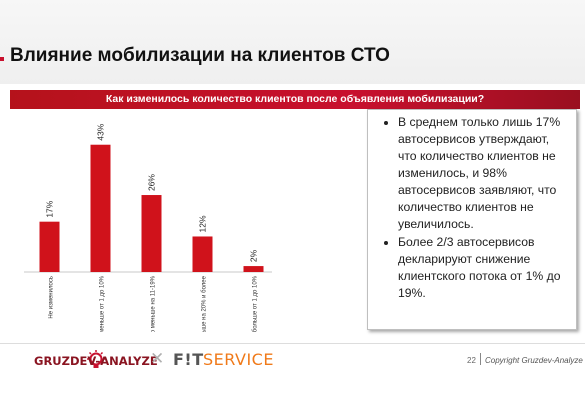 This screenshot has height=410, width=585. What do you see at coordinates (103, 303) in the screenshot?
I see `category-label-2: Стало меньше от 1 до 10%` at bounding box center [103, 303].